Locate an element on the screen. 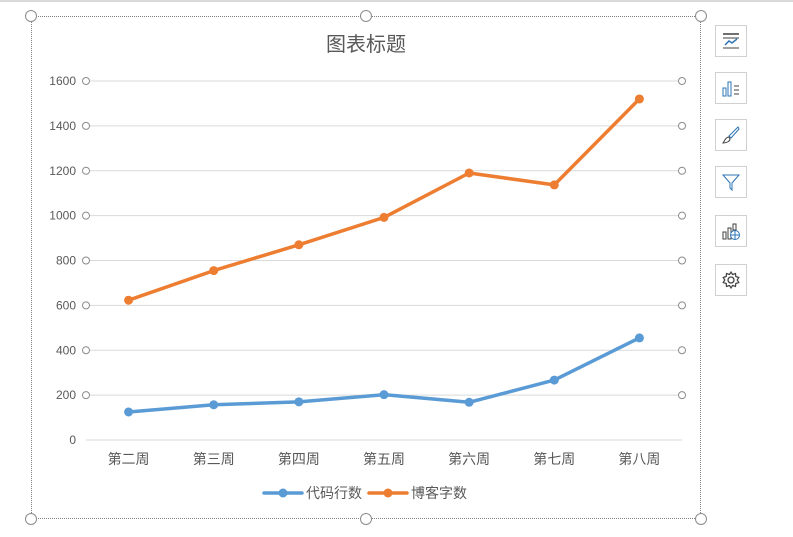  window-top-border is located at coordinates (396, 1).